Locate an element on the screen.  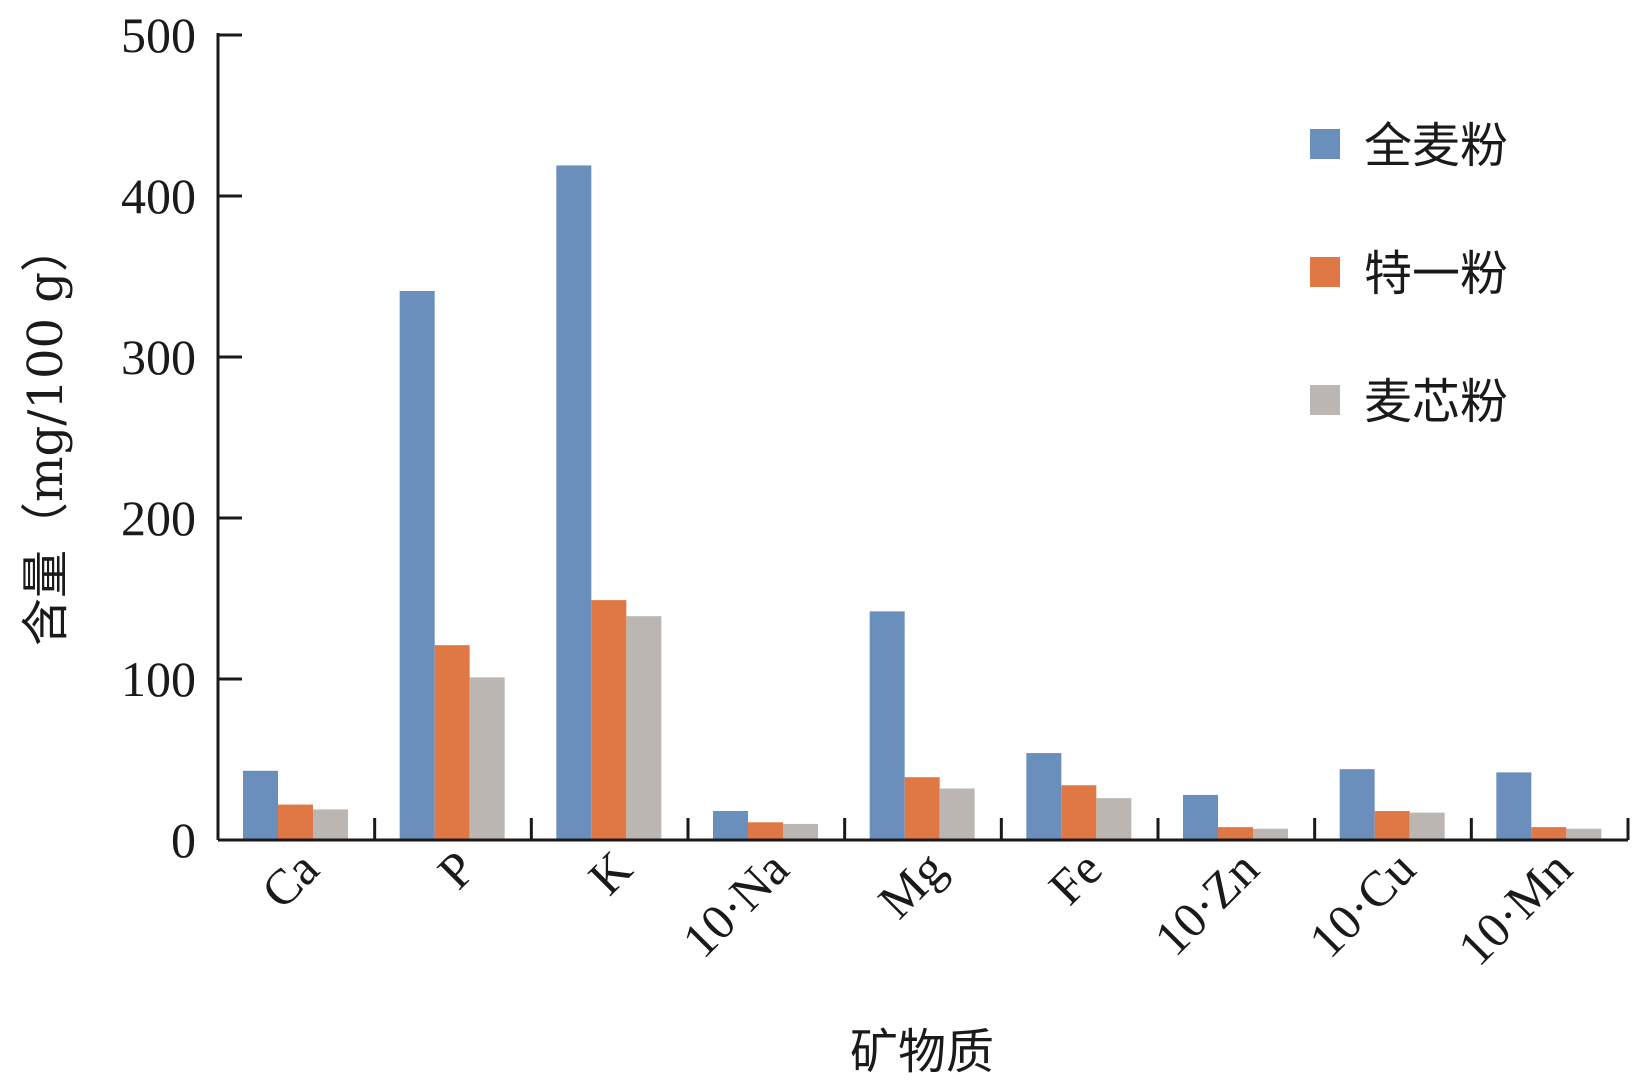
y-tick-label: 400 is located at coordinates (158, 196).